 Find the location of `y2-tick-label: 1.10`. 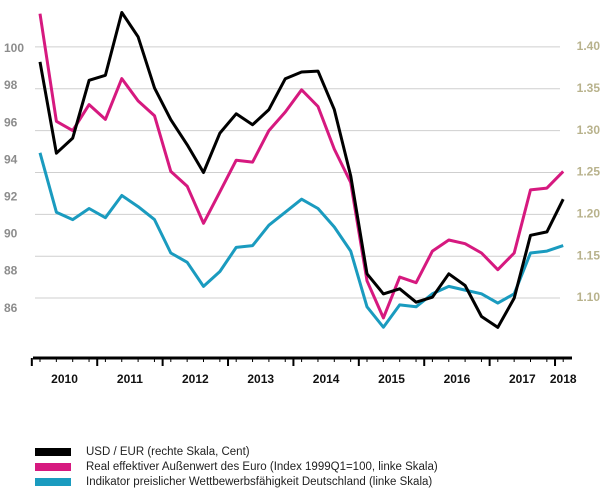

y2-tick-label: 1.10 is located at coordinates (589, 297).